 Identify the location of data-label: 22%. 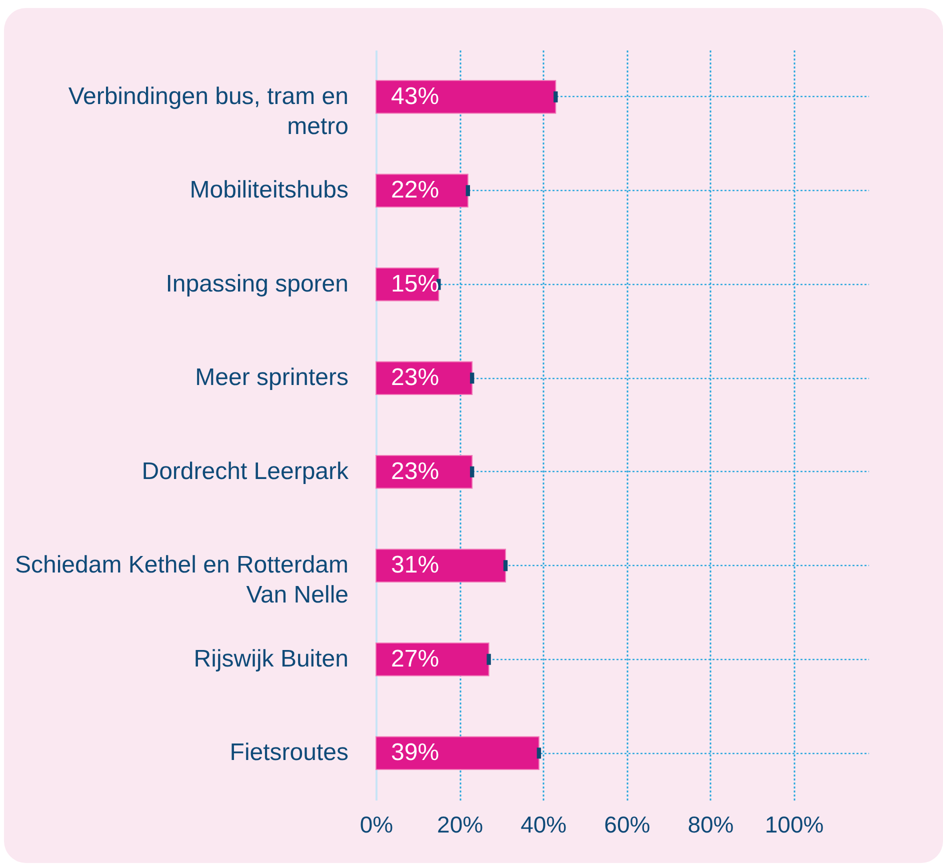
(415, 190).